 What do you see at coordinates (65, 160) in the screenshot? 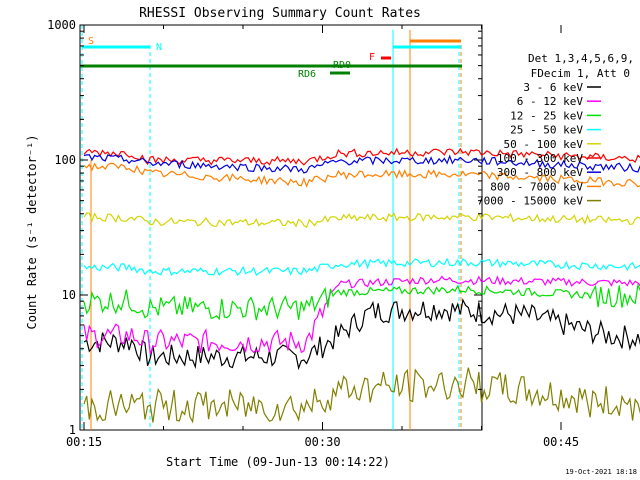
I see `y-tick-label: 100` at bounding box center [65, 160].